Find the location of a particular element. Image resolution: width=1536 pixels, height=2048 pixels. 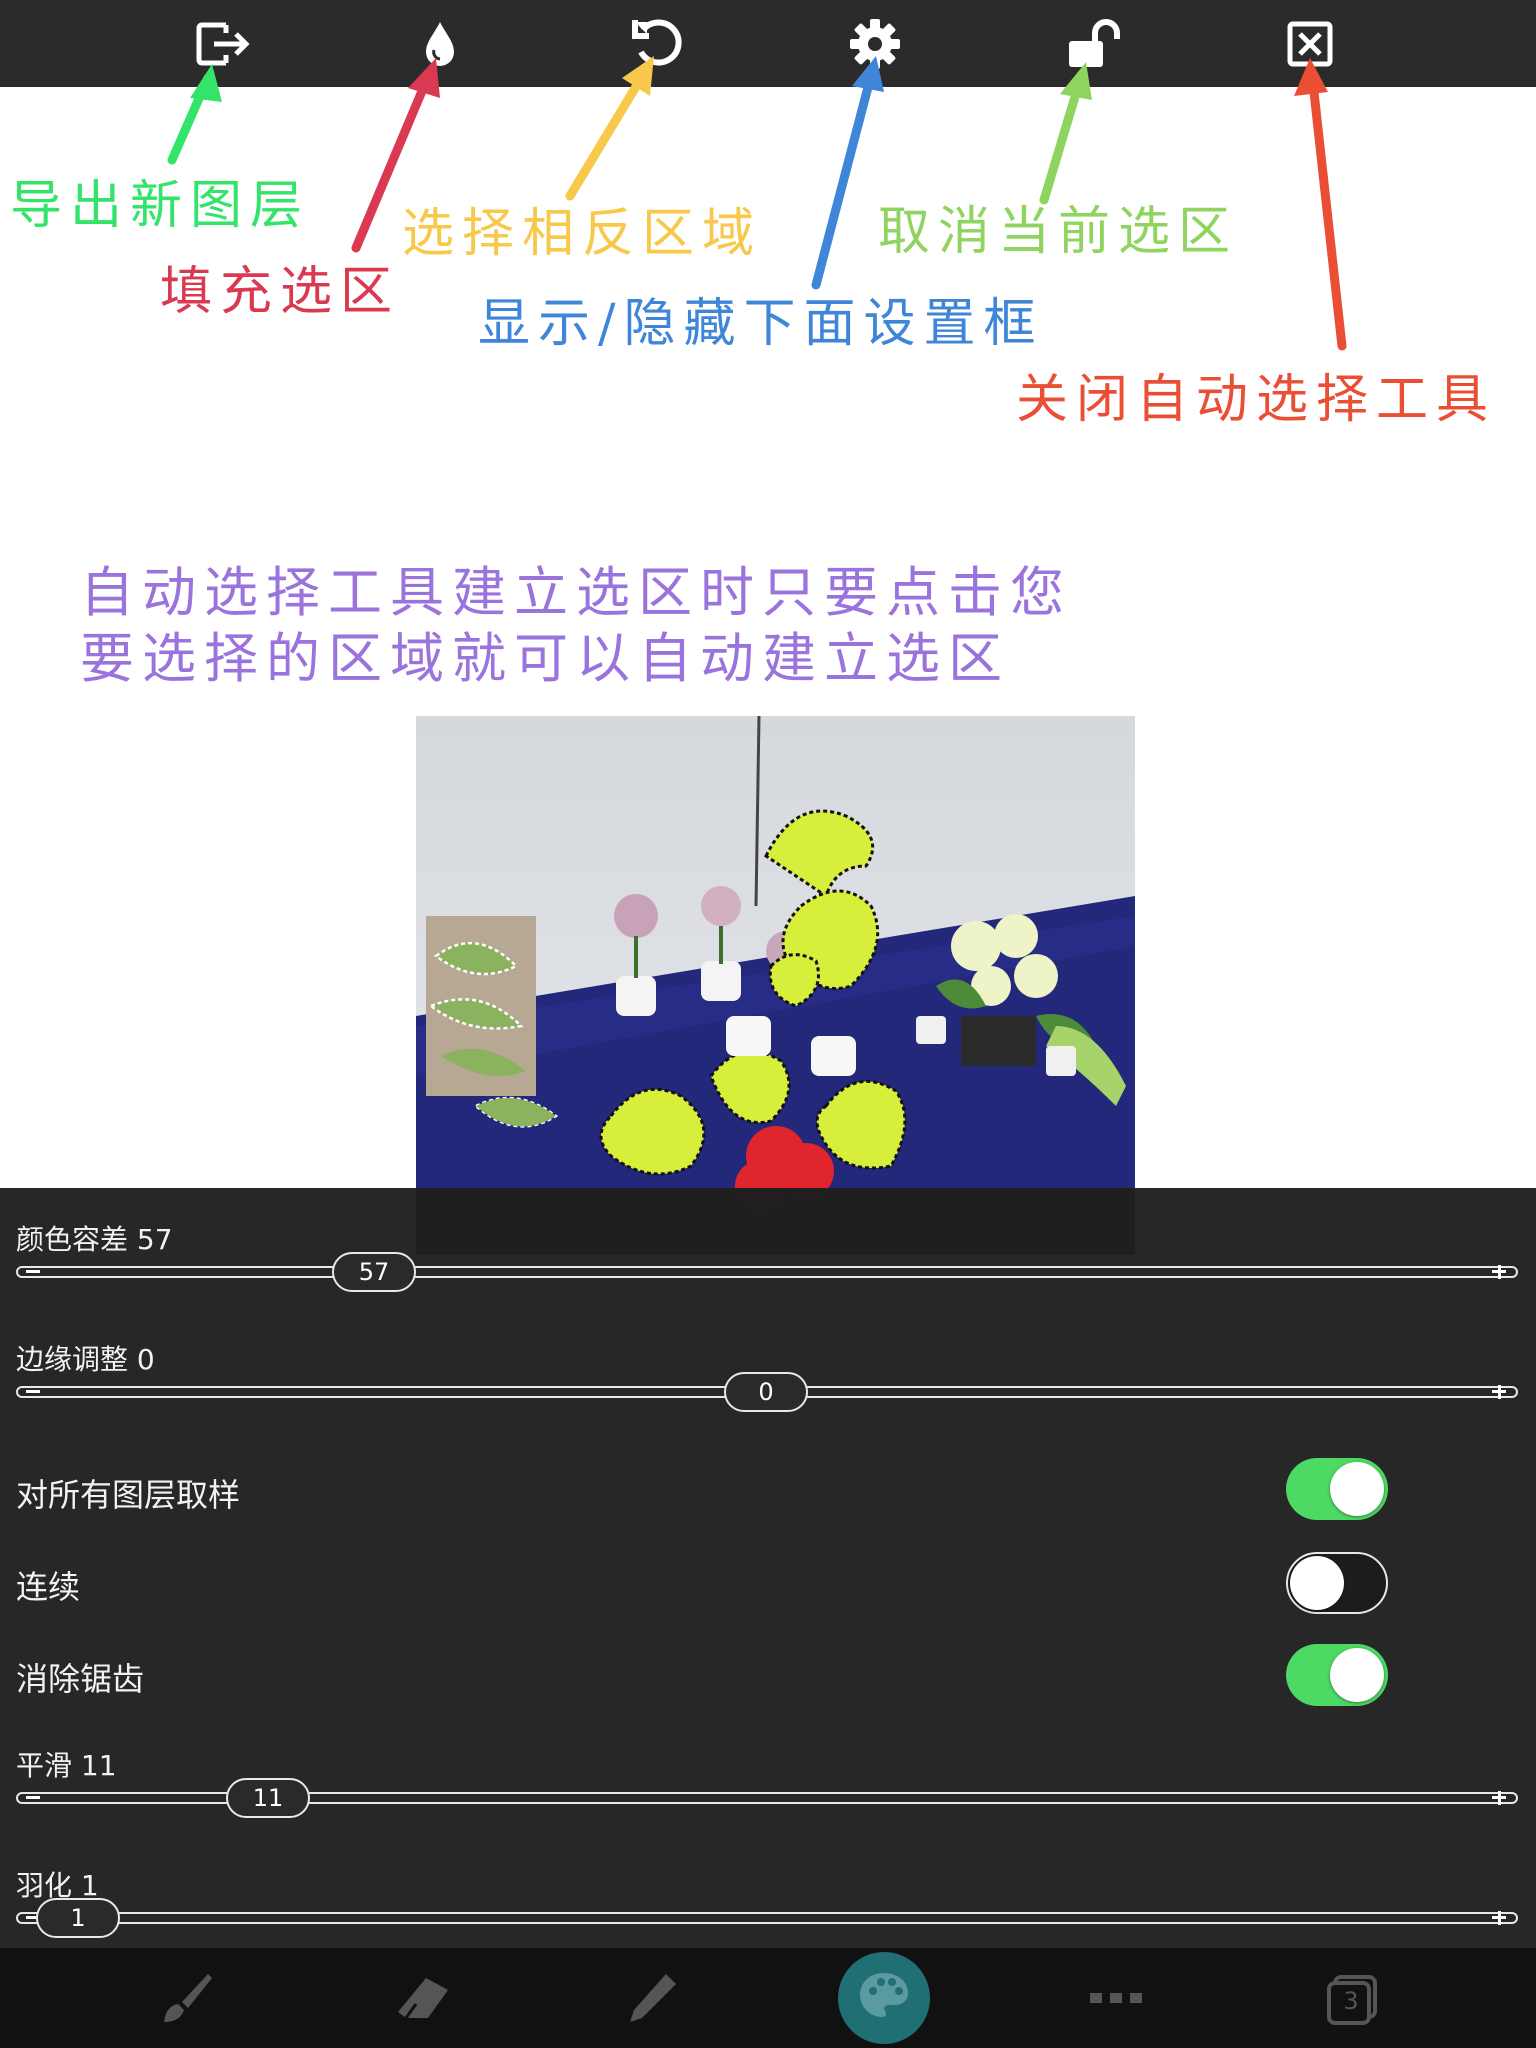

description-line-1: 自动选择工具建立选区时只要点击您 is located at coordinates (576, 592).